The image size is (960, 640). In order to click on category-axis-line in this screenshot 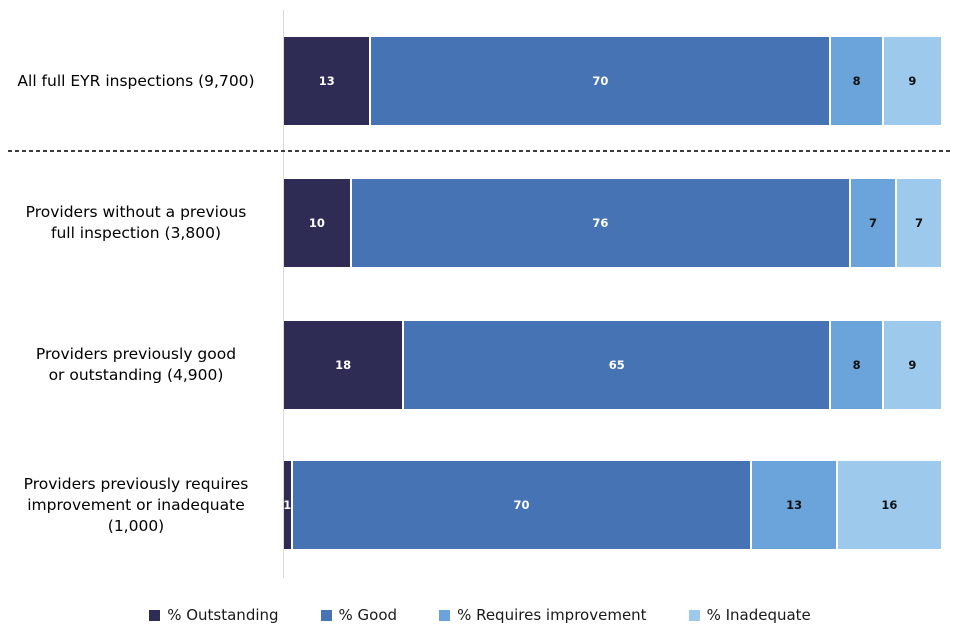, I will do `click(283, 294)`.